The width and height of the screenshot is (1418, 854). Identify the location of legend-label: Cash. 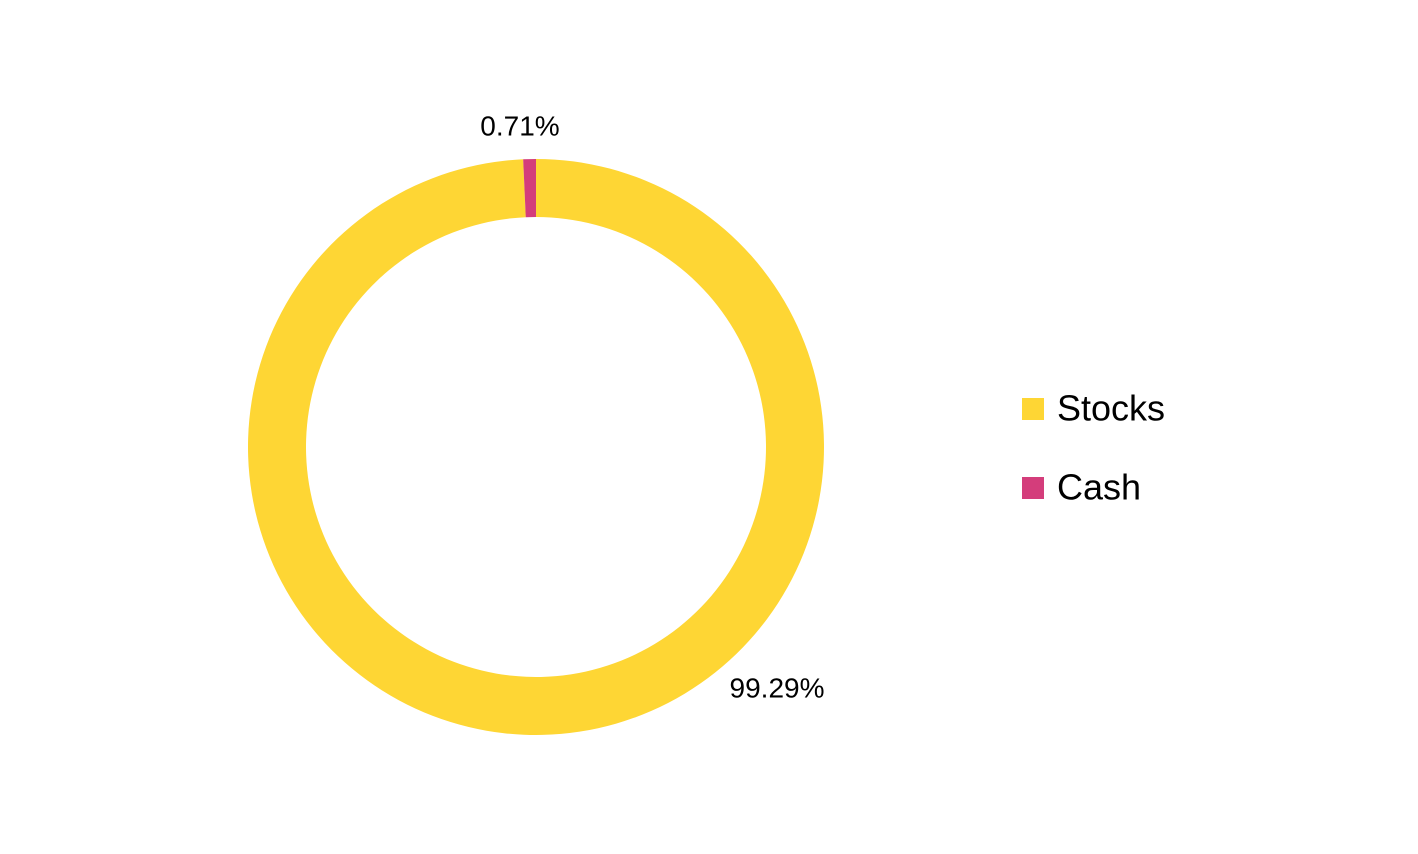
(1099, 487).